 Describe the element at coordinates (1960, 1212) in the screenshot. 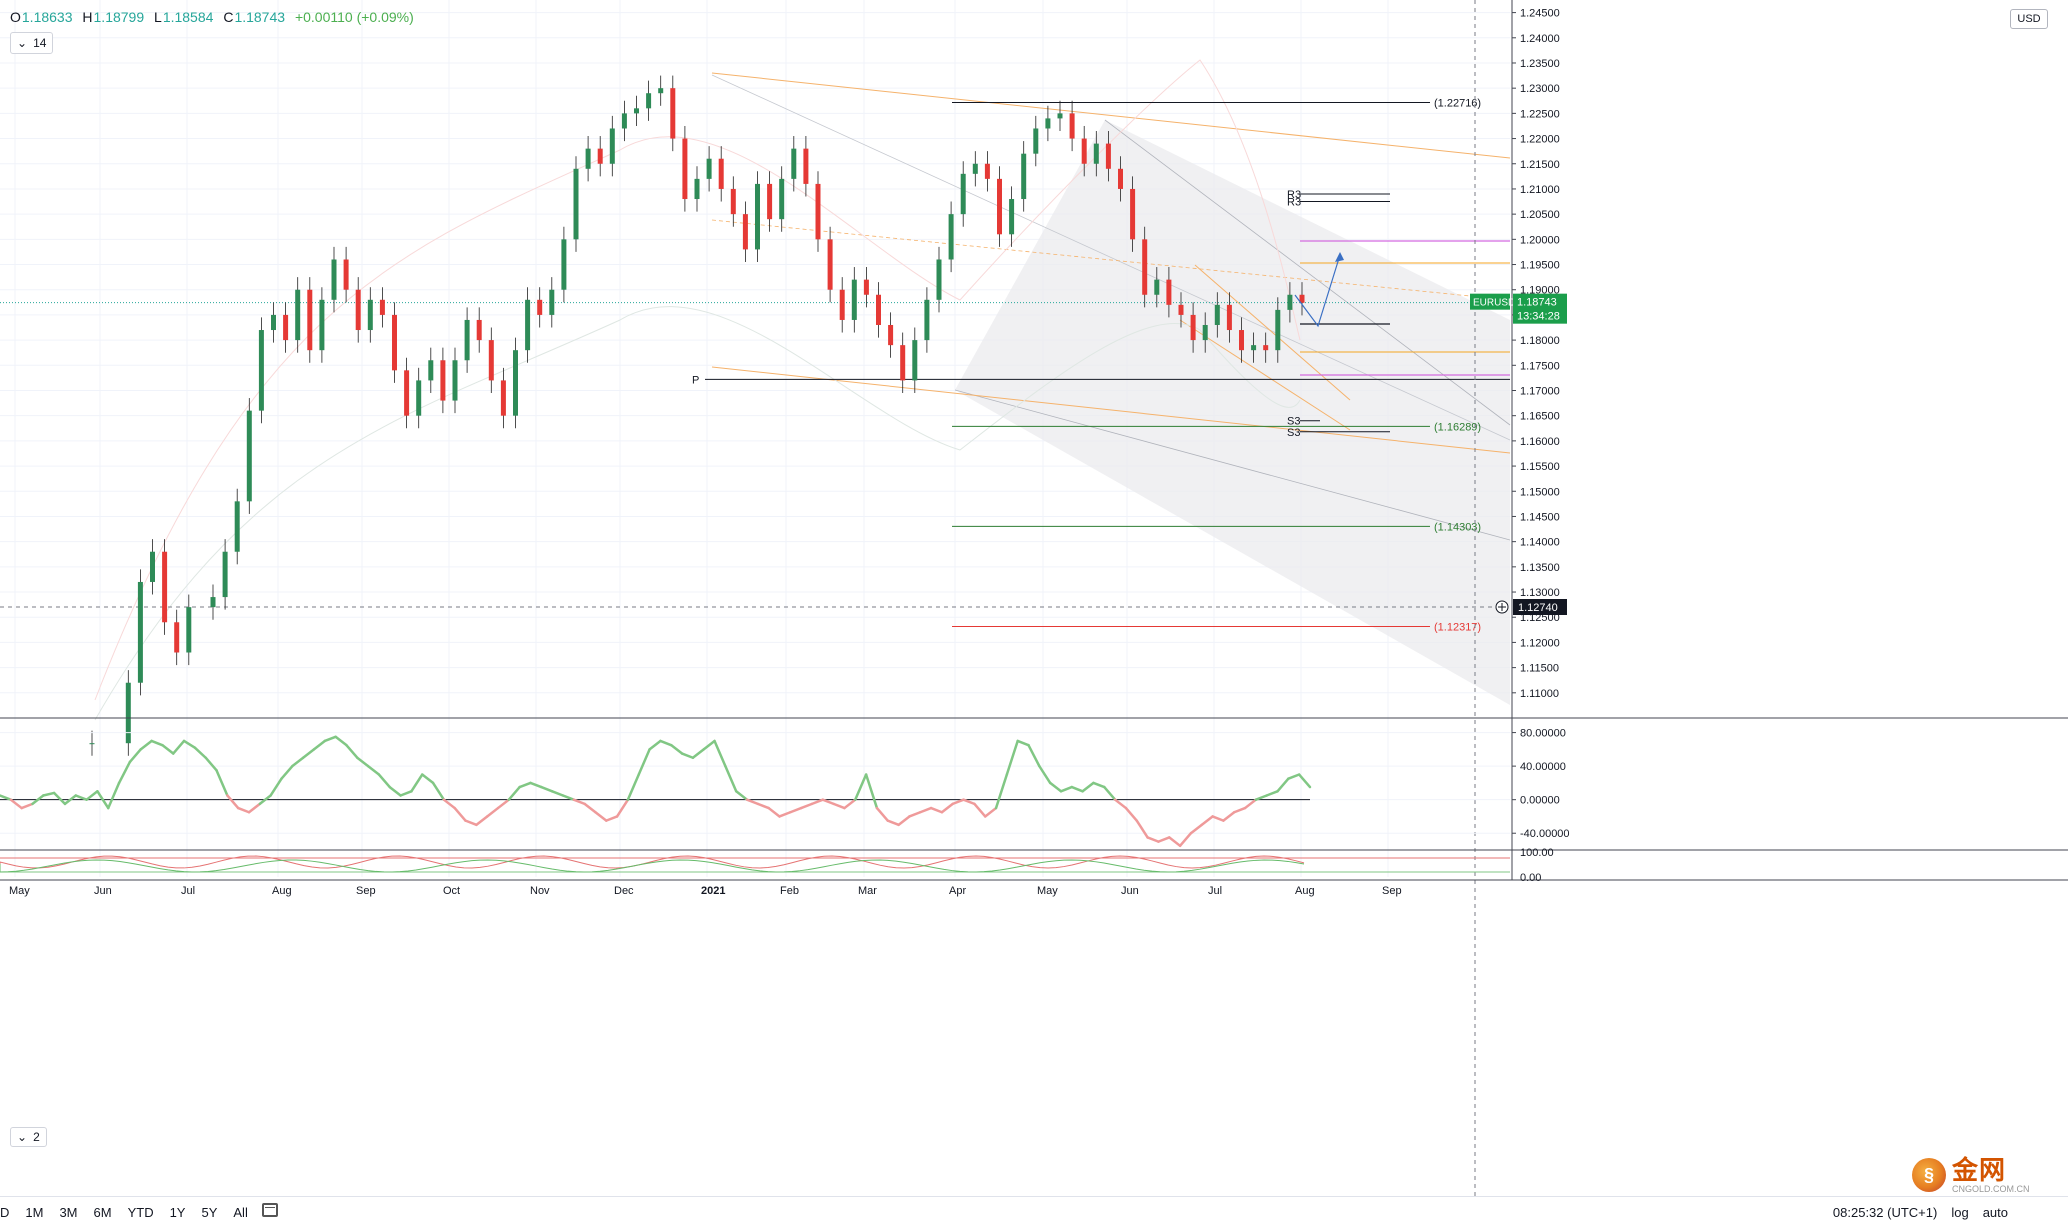

I see `log-toggle: log` at that location.